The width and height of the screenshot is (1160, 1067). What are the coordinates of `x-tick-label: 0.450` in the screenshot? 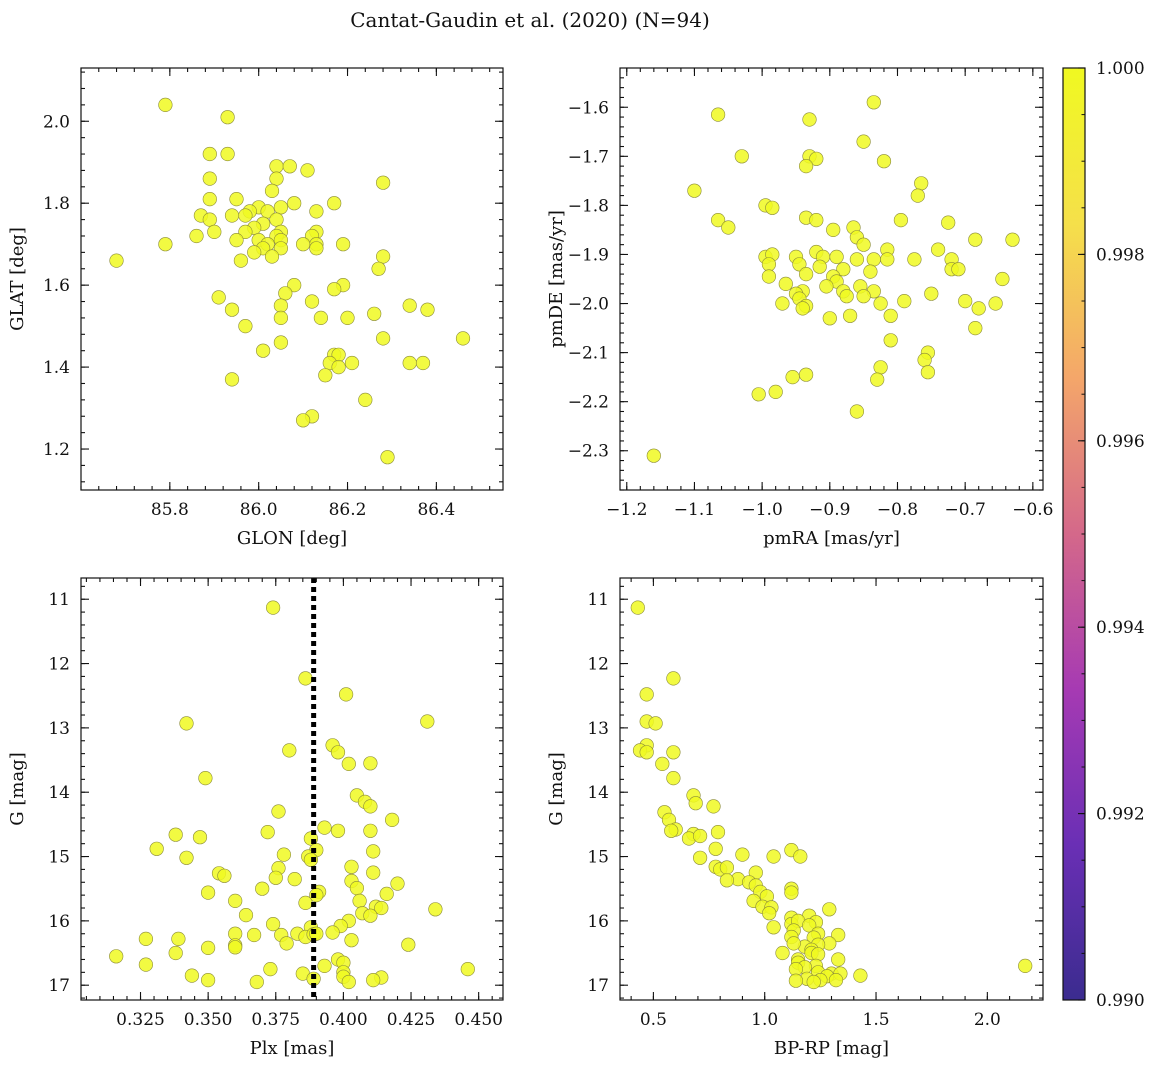 It's located at (478, 1020).